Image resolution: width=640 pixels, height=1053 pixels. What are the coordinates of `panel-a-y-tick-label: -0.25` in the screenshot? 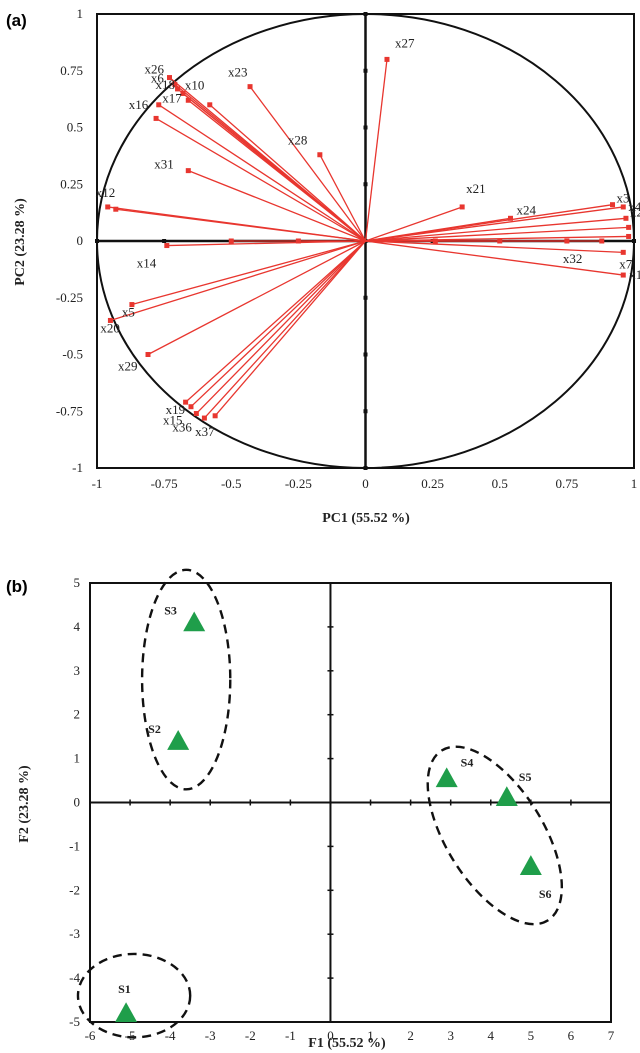 It's located at (69, 297).